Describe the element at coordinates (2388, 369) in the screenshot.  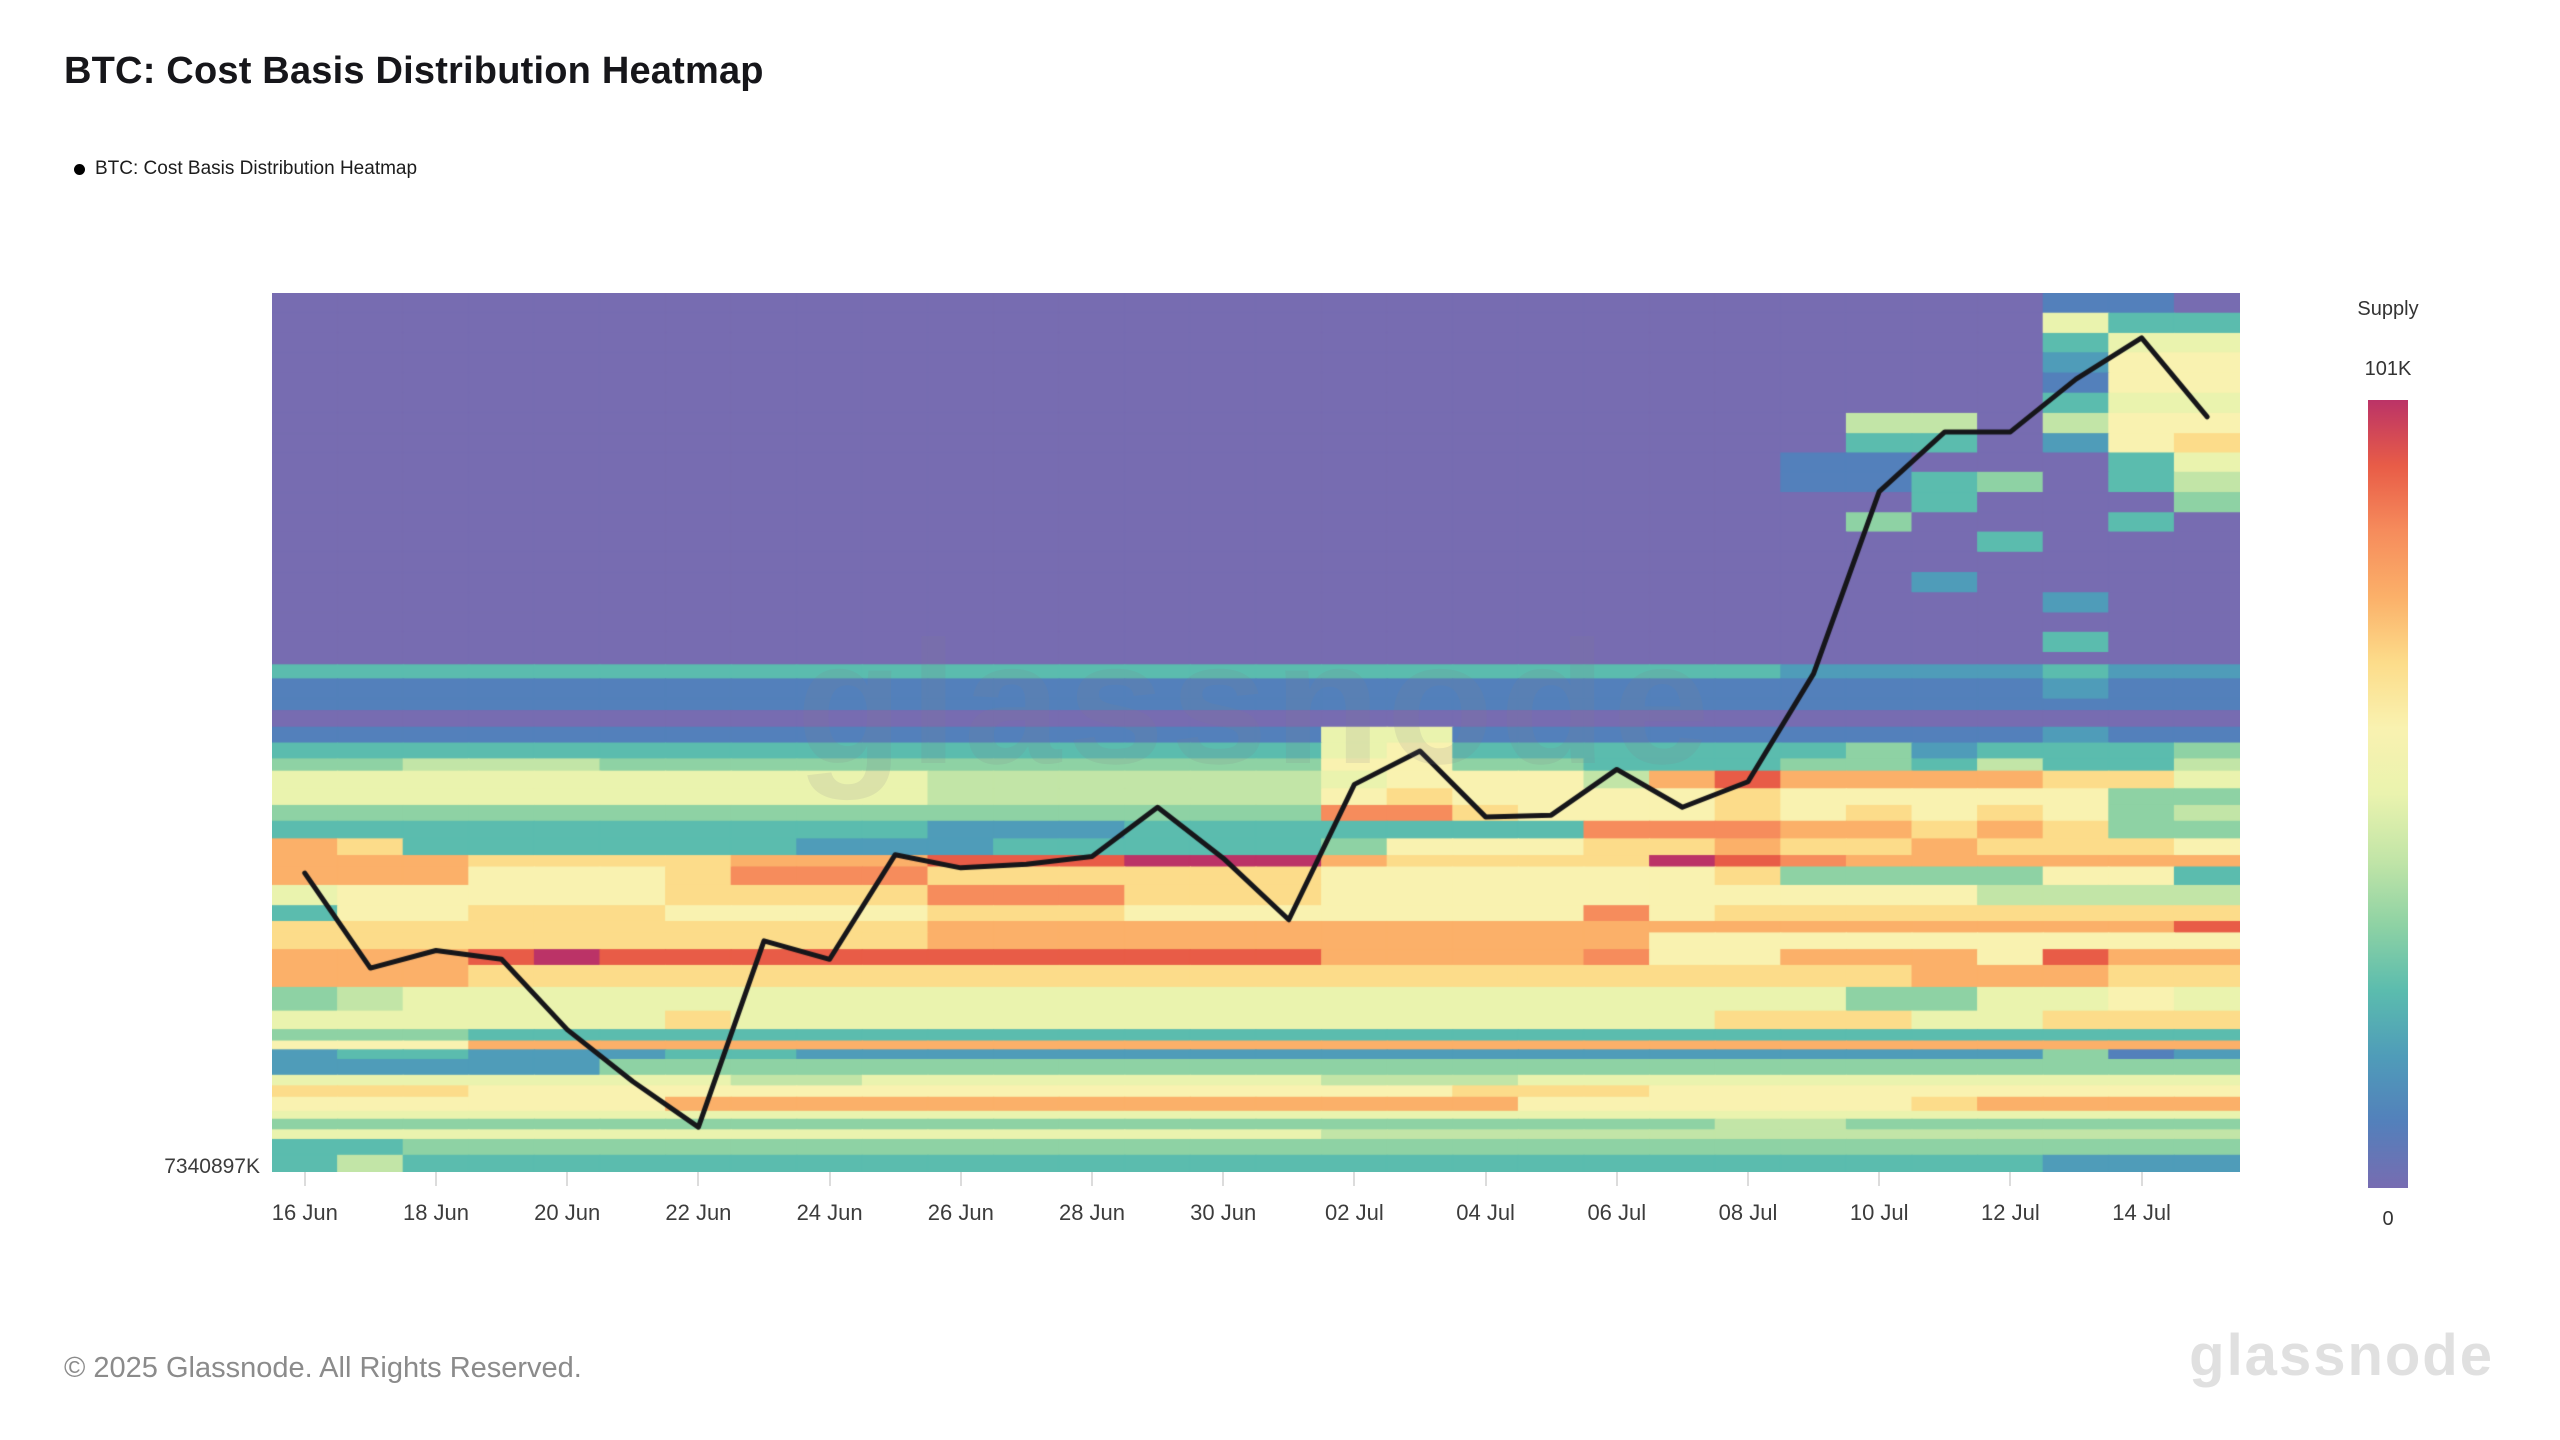
I see `colorbar-max-label: 101K` at that location.